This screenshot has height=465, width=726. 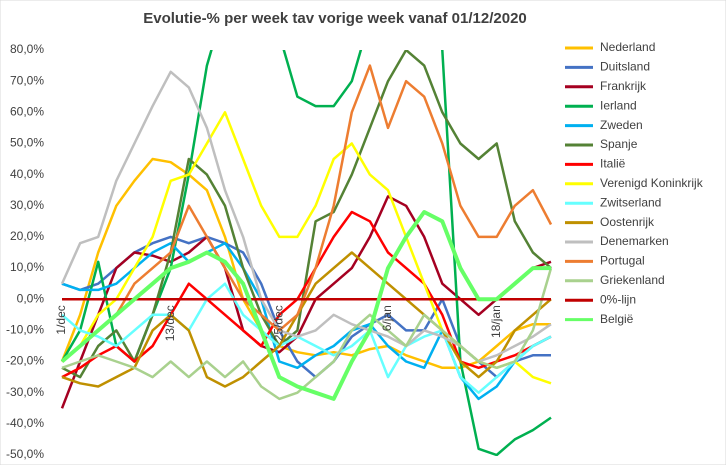 What do you see at coordinates (613, 164) in the screenshot?
I see `legend-label: Italië` at bounding box center [613, 164].